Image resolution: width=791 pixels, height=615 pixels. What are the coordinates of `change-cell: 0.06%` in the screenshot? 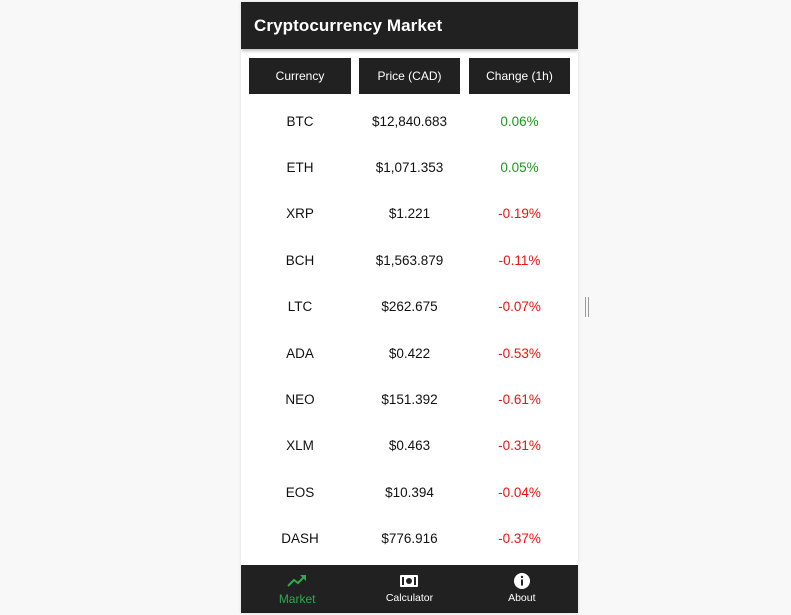 It's located at (519, 121).